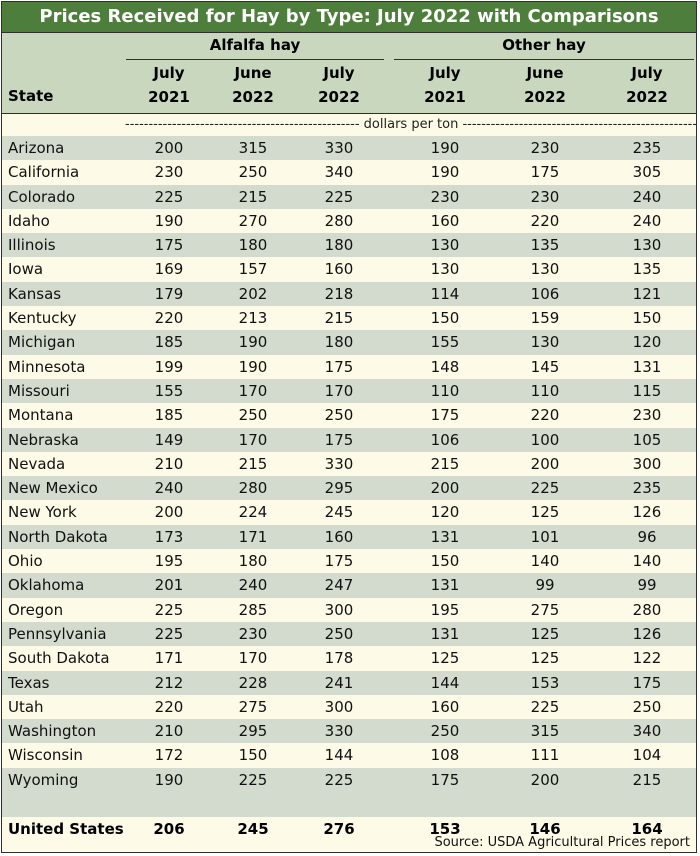 This screenshot has height=856, width=700. Describe the element at coordinates (169, 658) in the screenshot. I see `table-cell: 171` at that location.